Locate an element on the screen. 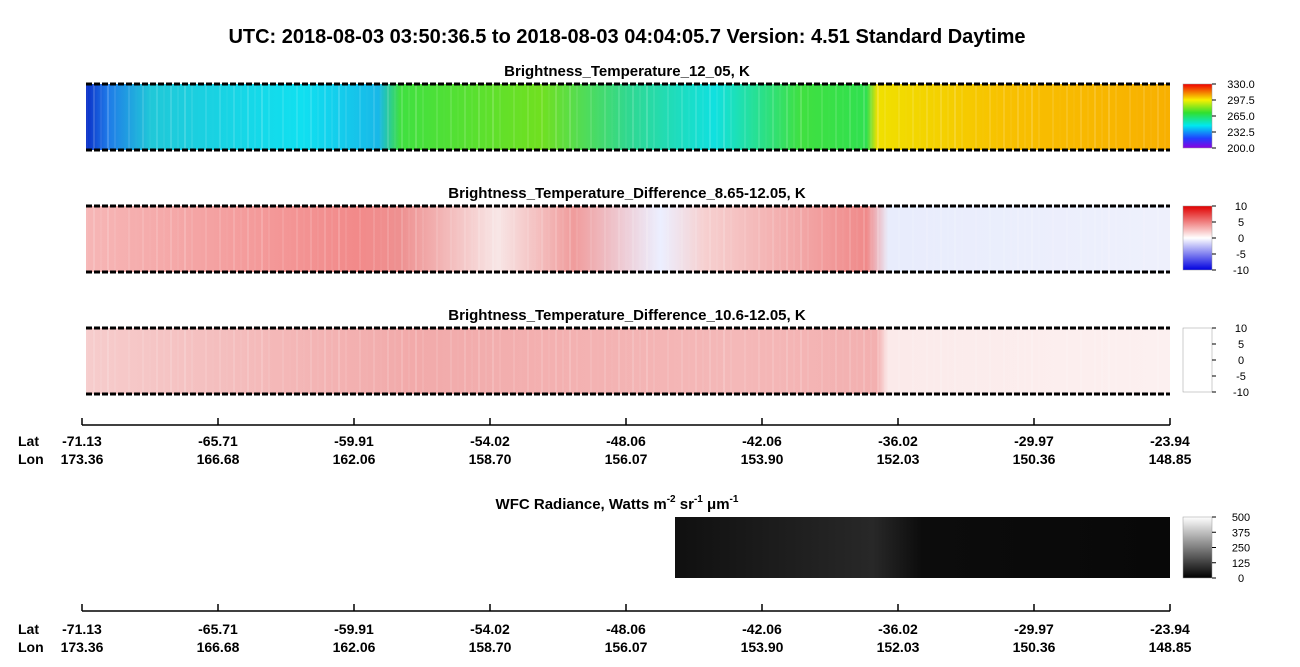 Image resolution: width=1300 pixels, height=667 pixels. colorbar-label: -10 is located at coordinates (1241, 271).